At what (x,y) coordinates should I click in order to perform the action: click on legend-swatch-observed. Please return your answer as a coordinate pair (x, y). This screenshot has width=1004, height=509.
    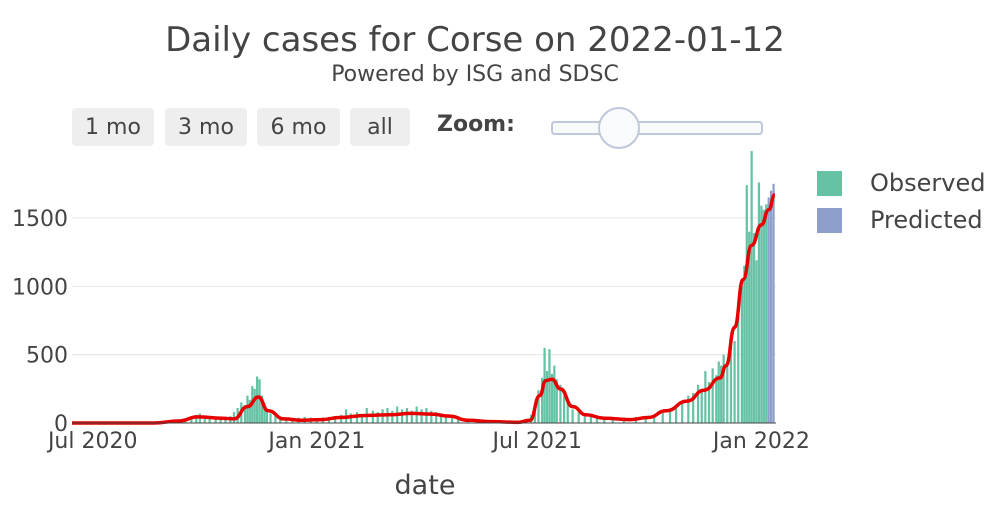
    Looking at the image, I should click on (829, 183).